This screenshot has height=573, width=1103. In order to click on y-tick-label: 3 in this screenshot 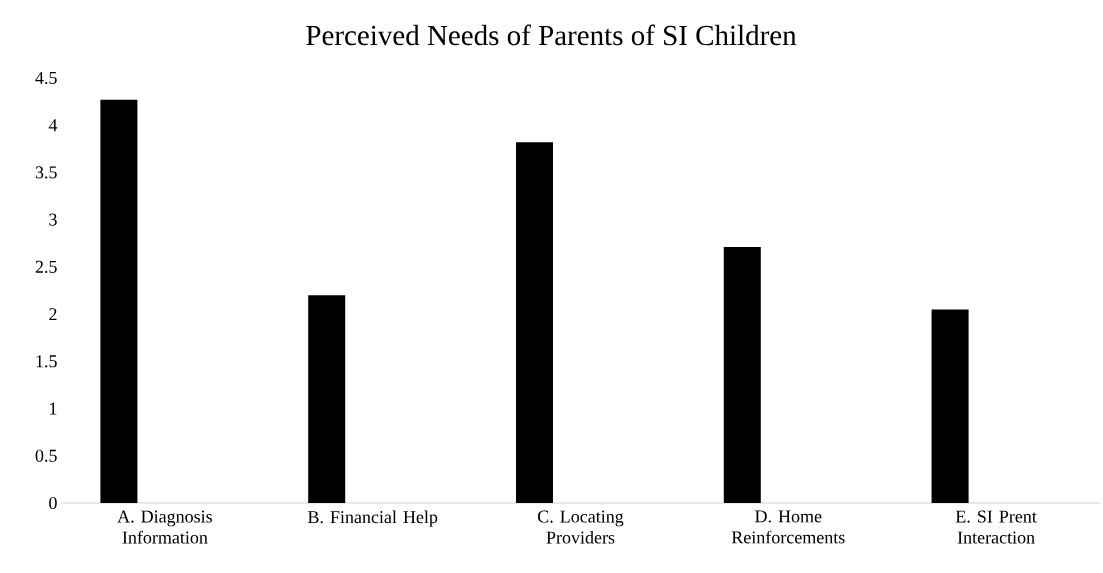, I will do `click(53, 219)`.